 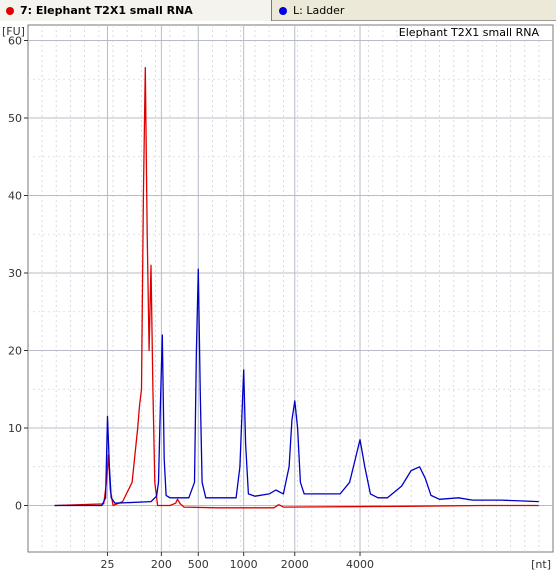 What do you see at coordinates (15, 273) in the screenshot?
I see `y-tick-label: 30` at bounding box center [15, 273].